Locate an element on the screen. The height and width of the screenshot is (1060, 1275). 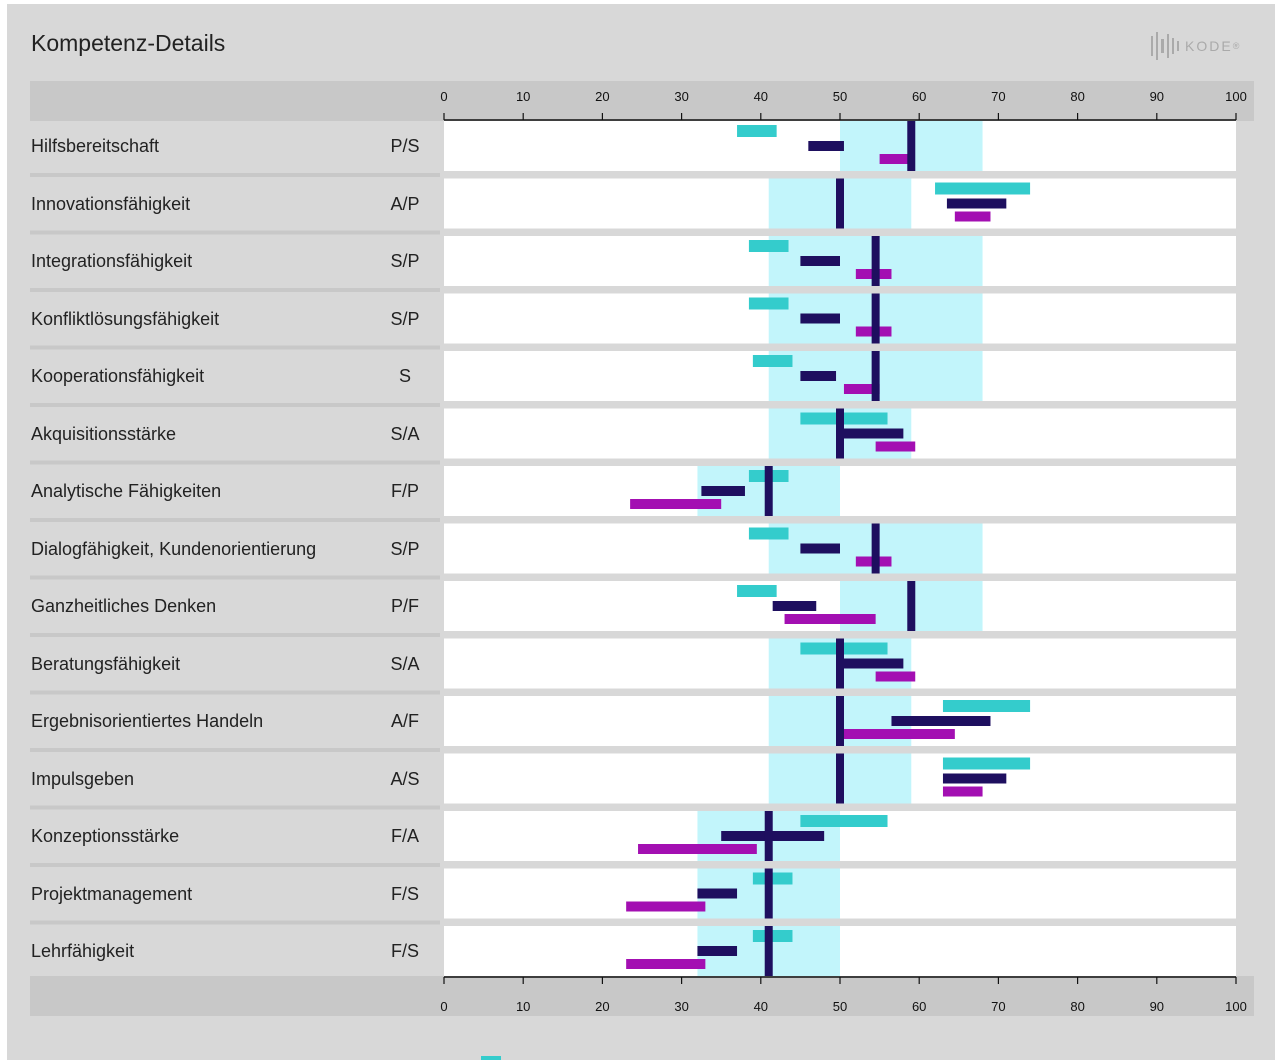
row-label: Dialogfähigkeit, Kundenorientierung is located at coordinates (174, 548).